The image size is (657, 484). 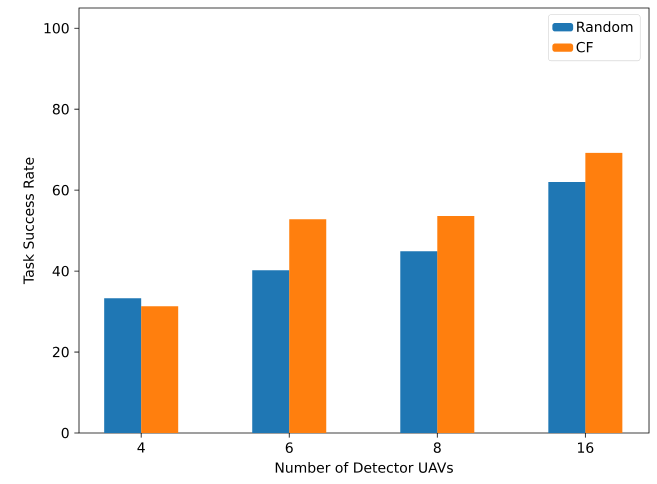 I want to click on x-tick-label: 6, so click(x=289, y=447).